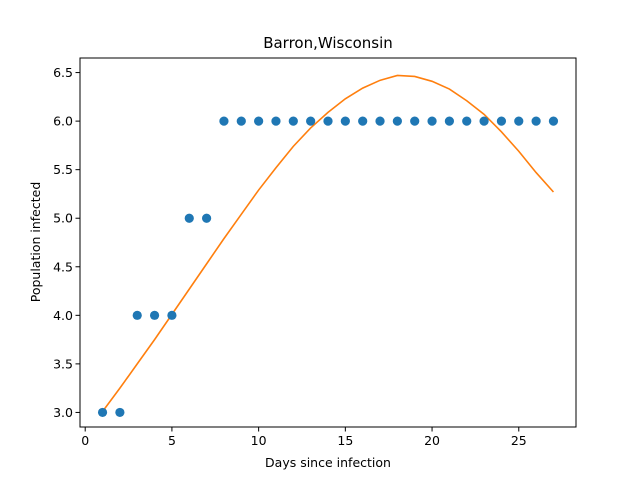 The image size is (640, 480). Describe the element at coordinates (345, 440) in the screenshot. I see `x-tick-label: 15` at that location.